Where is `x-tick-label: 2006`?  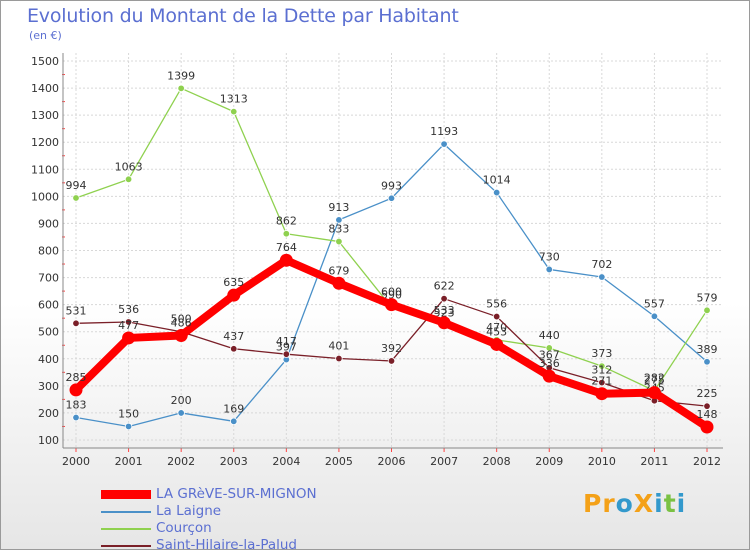
x-tick-label: 2006 is located at coordinates (392, 461).